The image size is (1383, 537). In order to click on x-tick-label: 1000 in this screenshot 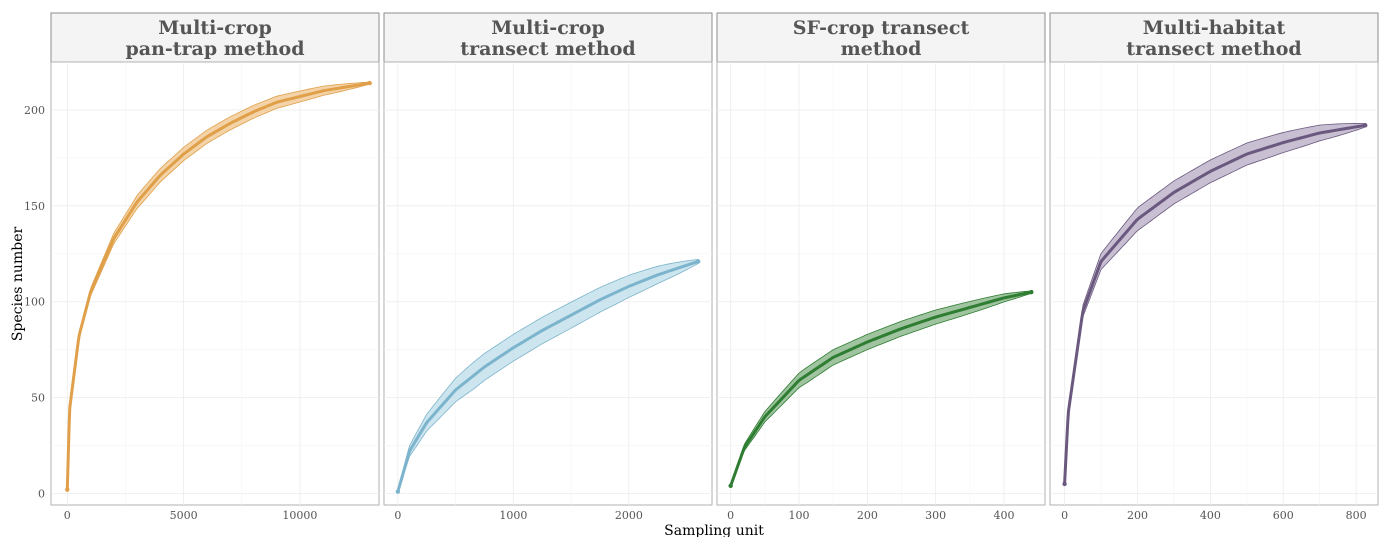, I will do `click(513, 515)`.